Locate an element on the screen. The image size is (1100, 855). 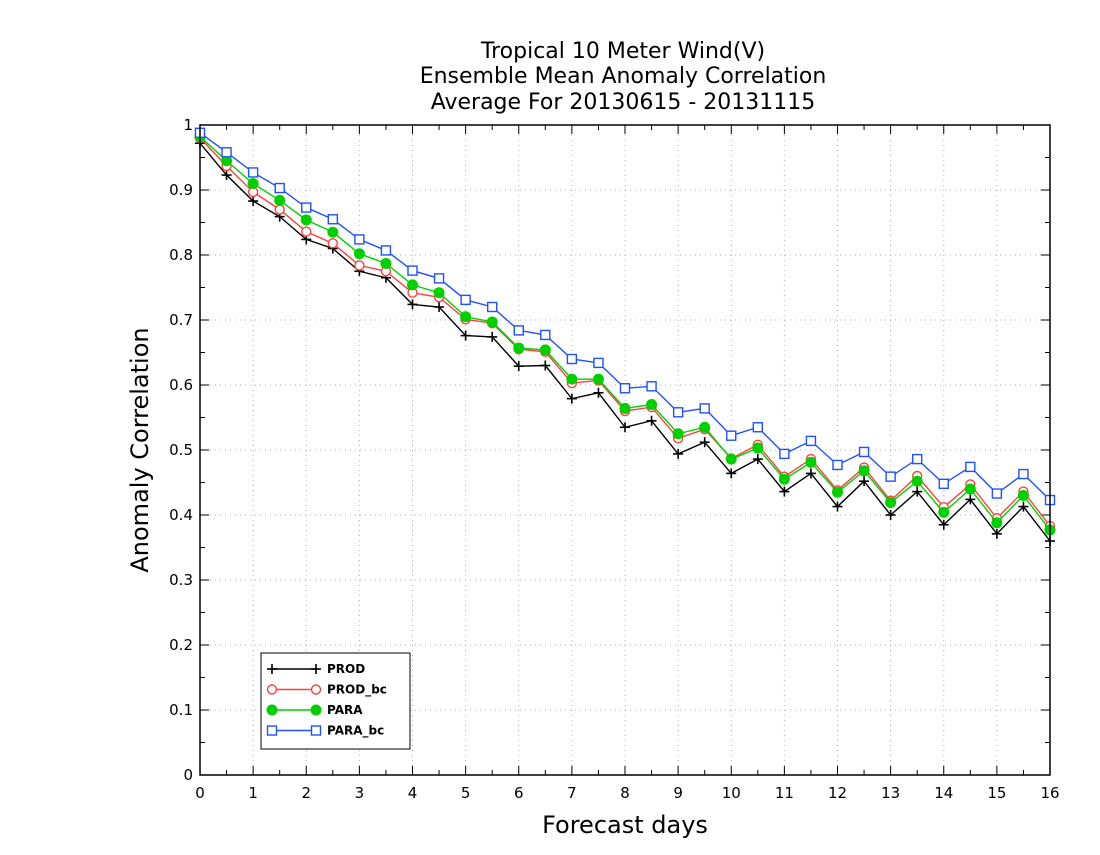
legend-label-prod-bc: PROD_bc is located at coordinates (357, 690).